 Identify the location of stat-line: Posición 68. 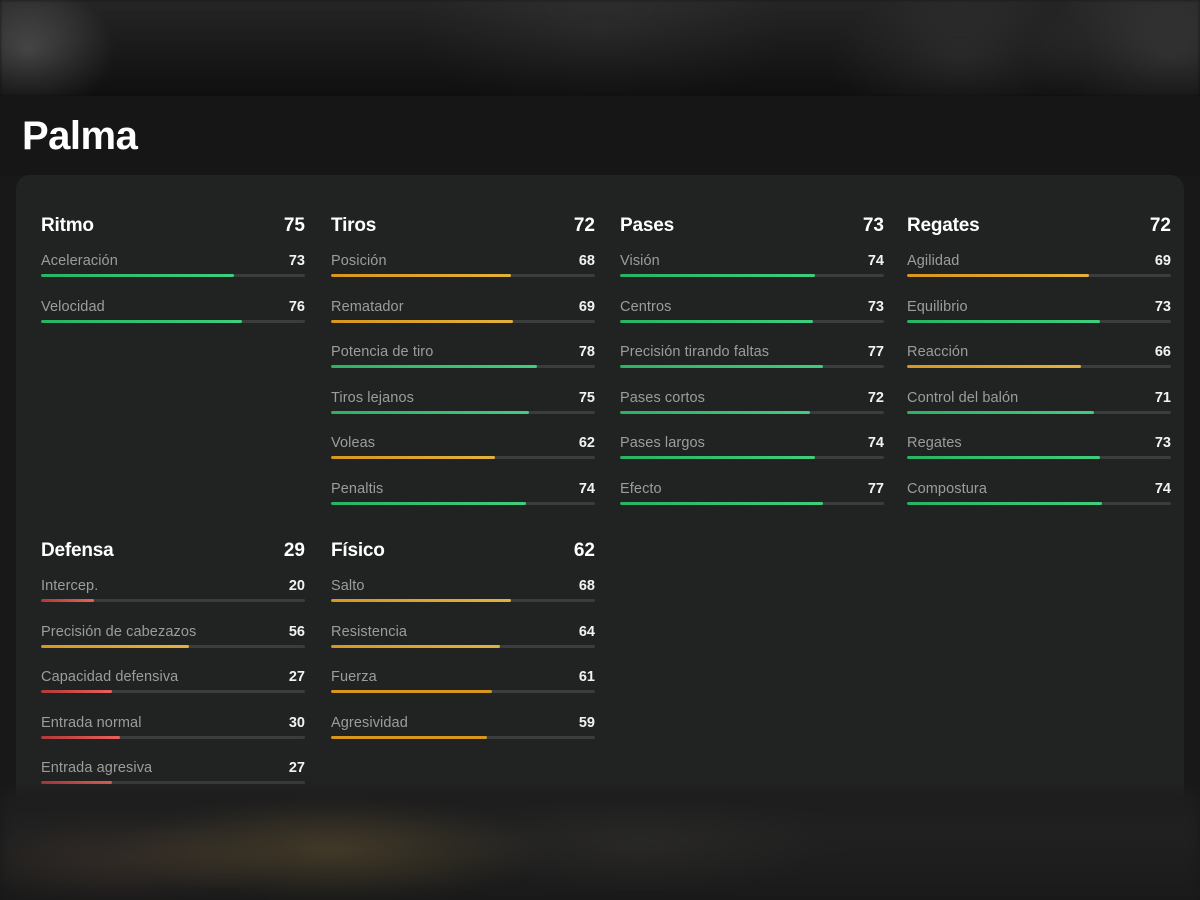
(463, 263).